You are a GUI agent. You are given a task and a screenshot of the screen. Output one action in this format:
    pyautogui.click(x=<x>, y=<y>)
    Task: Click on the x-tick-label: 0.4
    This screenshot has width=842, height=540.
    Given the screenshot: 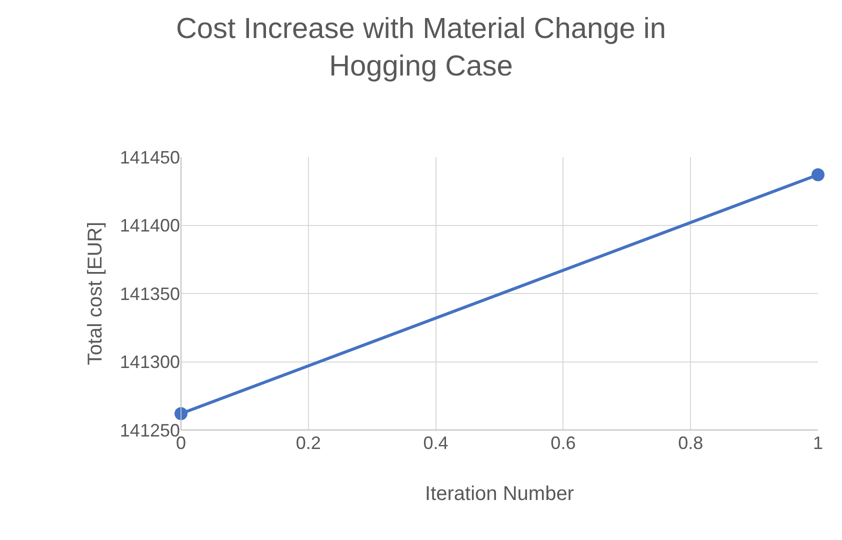 What is the action you would take?
    pyautogui.click(x=435, y=443)
    